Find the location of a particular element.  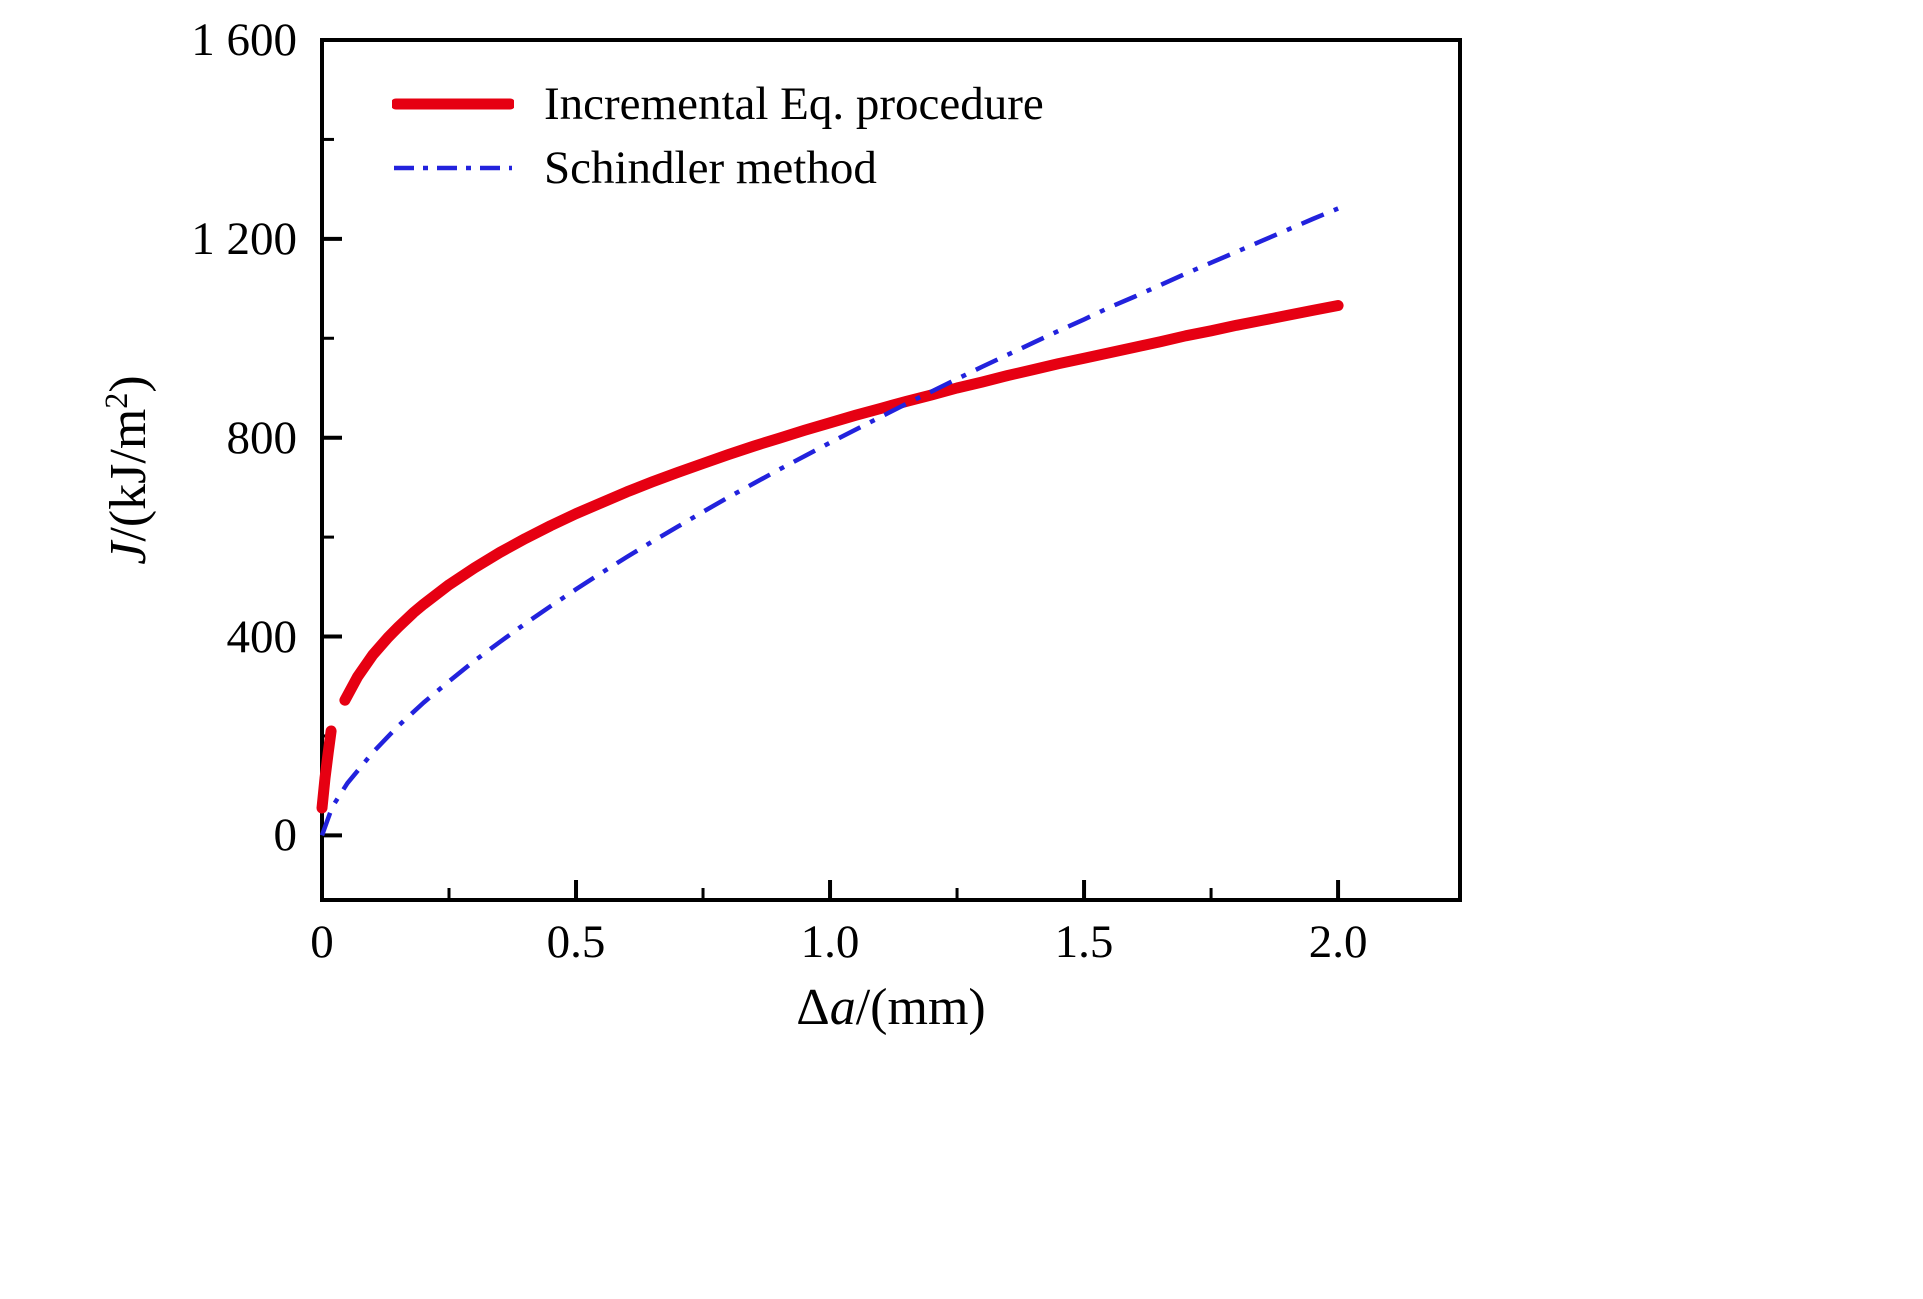

x-axis-tick-labels: 0 0.5 1.0 1.5 2.0 is located at coordinates (961, 944).